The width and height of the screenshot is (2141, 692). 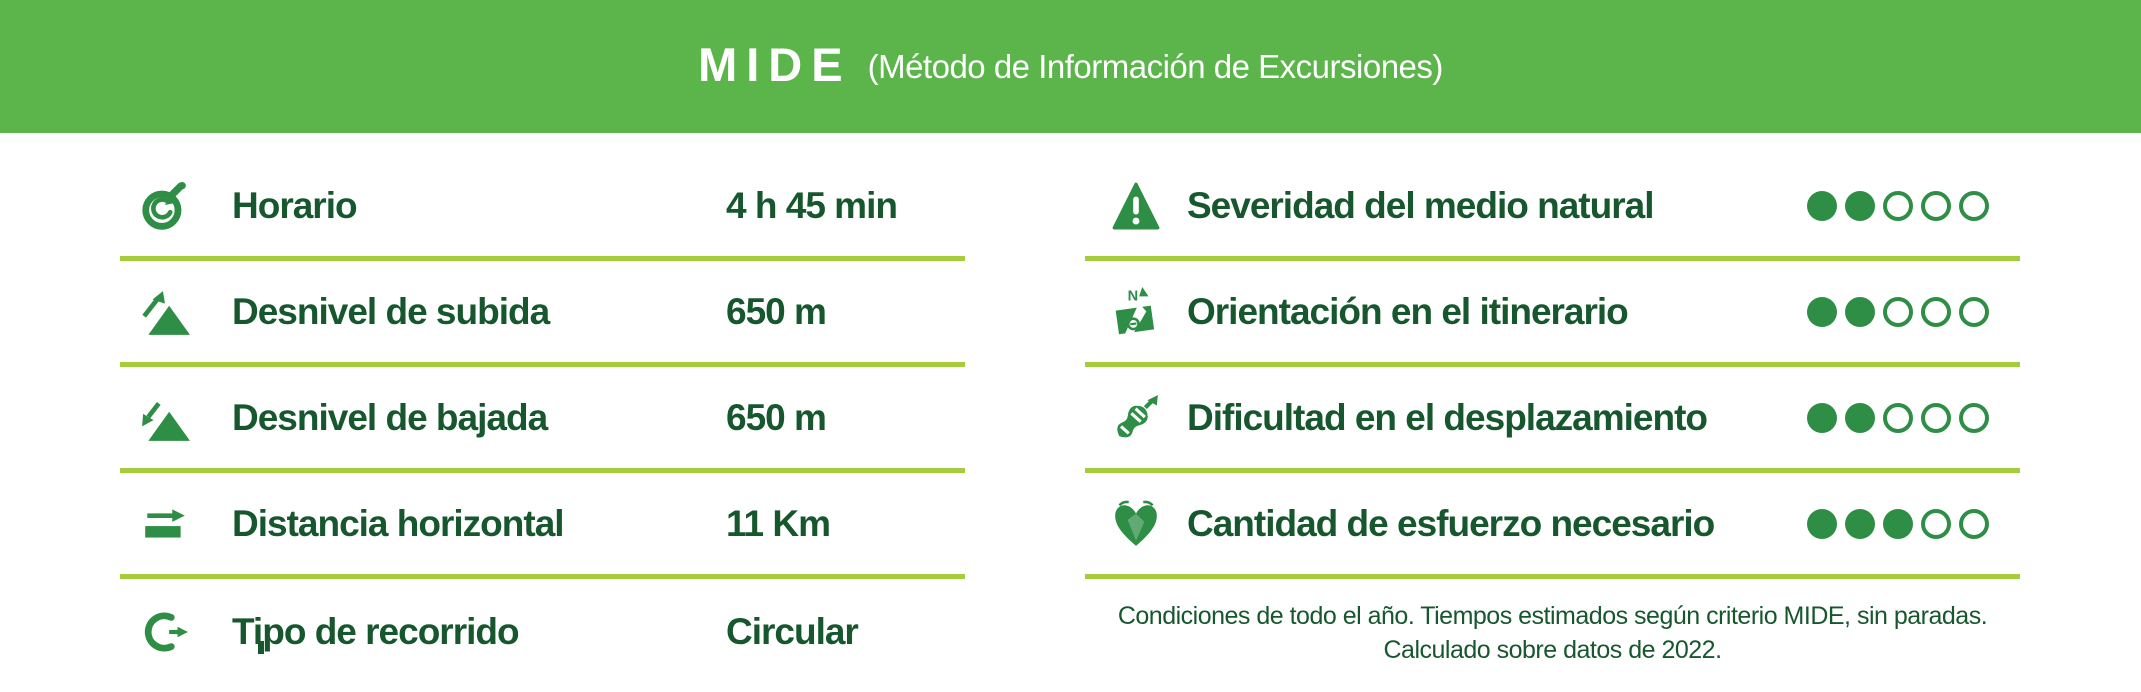 I want to click on table-row-tipo-recorrido: Tipo de recorrido Circular, so click(x=542, y=632).